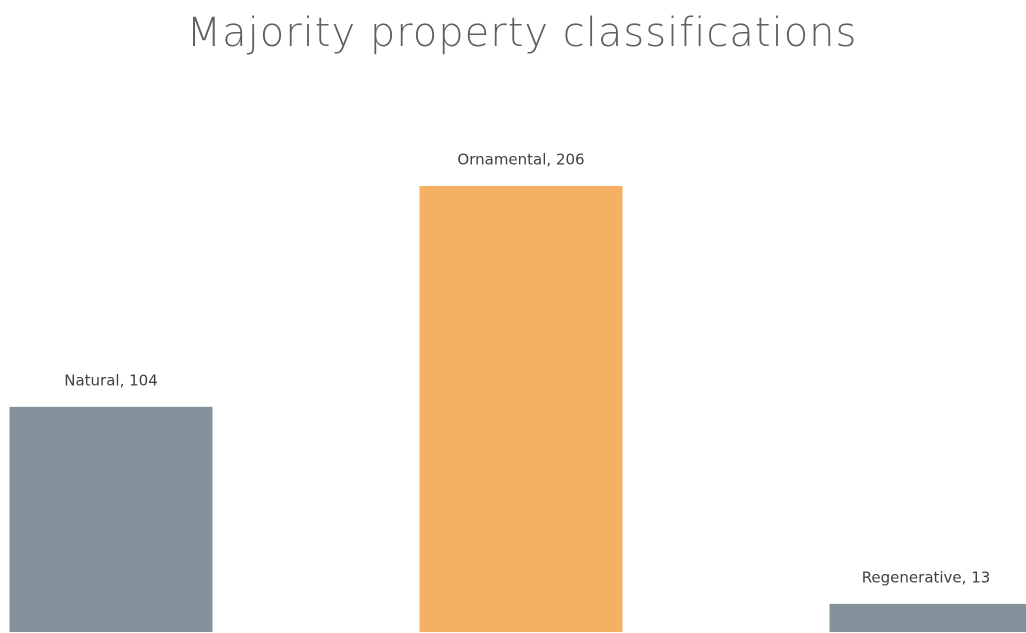  What do you see at coordinates (111, 380) in the screenshot?
I see `data-label: Natural, 104` at bounding box center [111, 380].